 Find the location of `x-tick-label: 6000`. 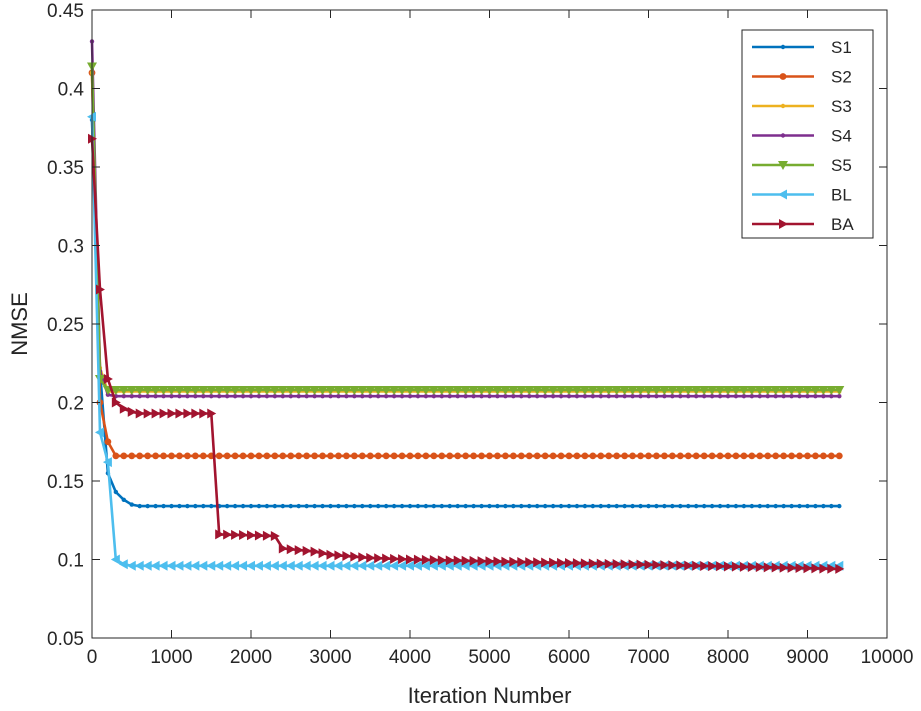

x-tick-label: 6000 is located at coordinates (569, 657).